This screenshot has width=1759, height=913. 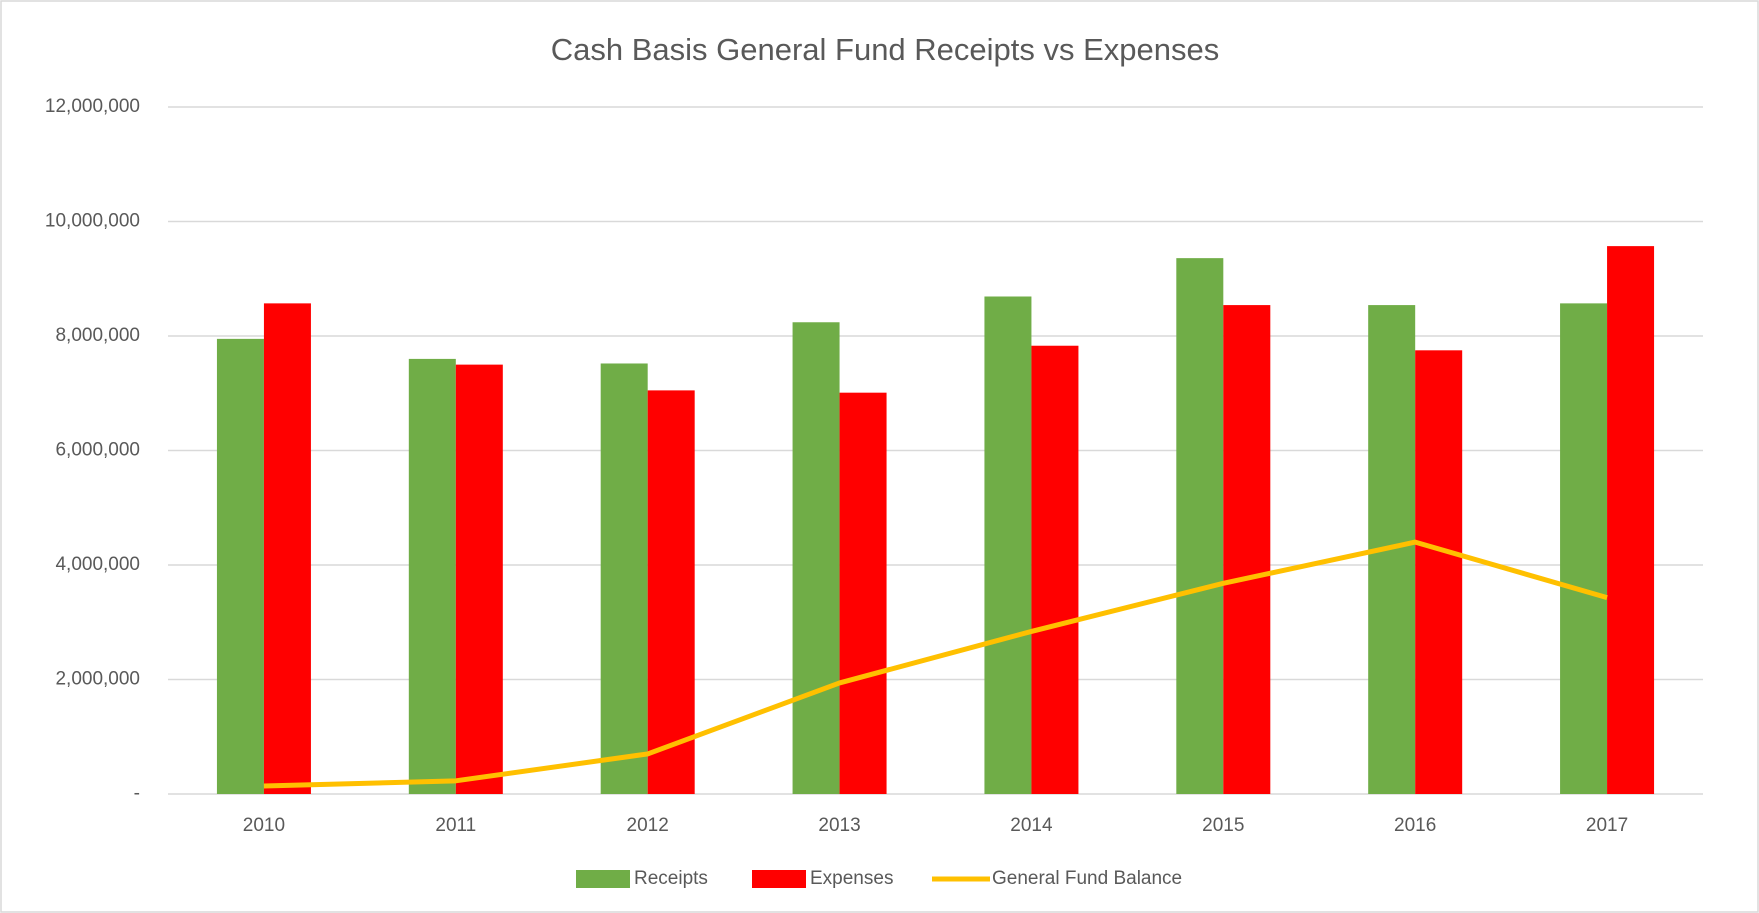 I want to click on y-tick-label: 10,000,000, so click(x=92, y=221).